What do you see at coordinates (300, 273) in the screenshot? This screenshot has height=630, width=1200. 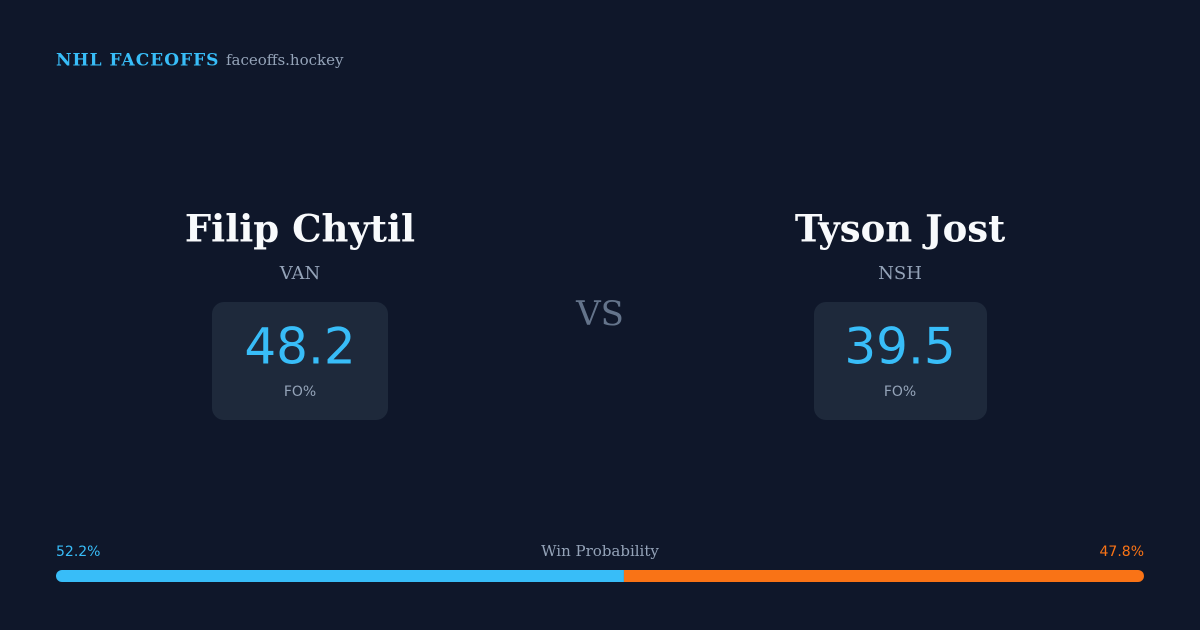 I see `team: VAN` at bounding box center [300, 273].